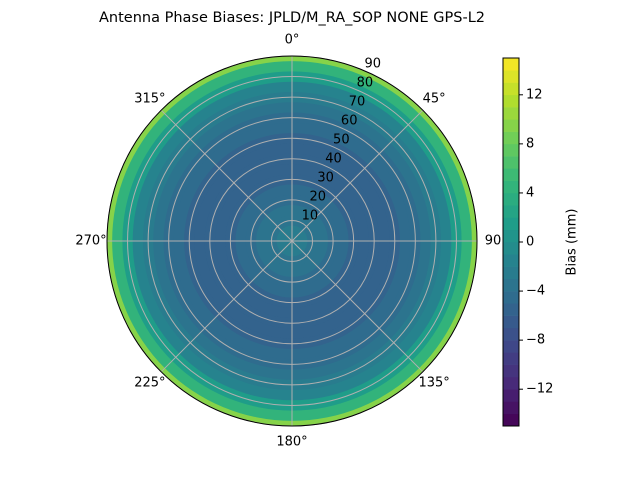 The image size is (640, 480). What do you see at coordinates (349, 121) in the screenshot?
I see `radial-tick-label: 60` at bounding box center [349, 121].